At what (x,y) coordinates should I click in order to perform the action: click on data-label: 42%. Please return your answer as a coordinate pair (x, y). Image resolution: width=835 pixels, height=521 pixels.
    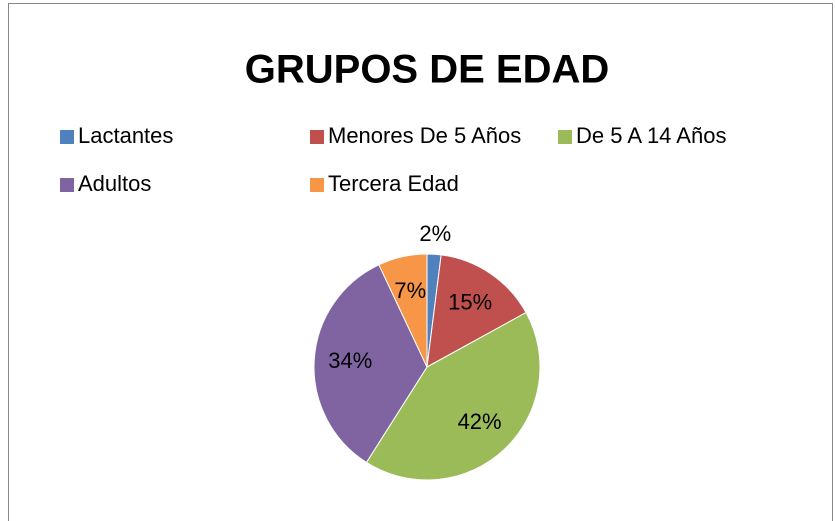
    Looking at the image, I should click on (480, 421).